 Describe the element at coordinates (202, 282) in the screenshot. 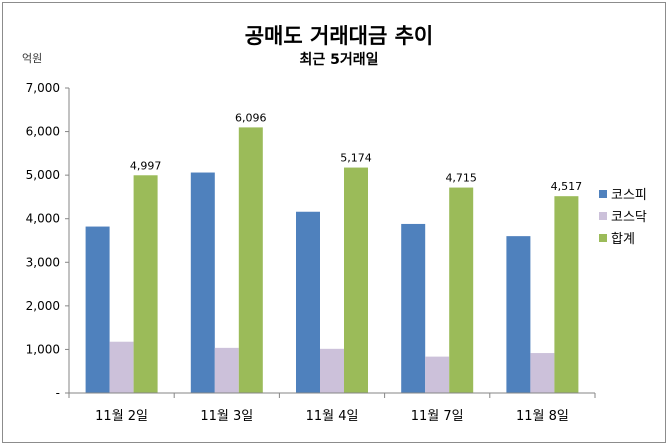

I see `bar-코스피-1` at that location.